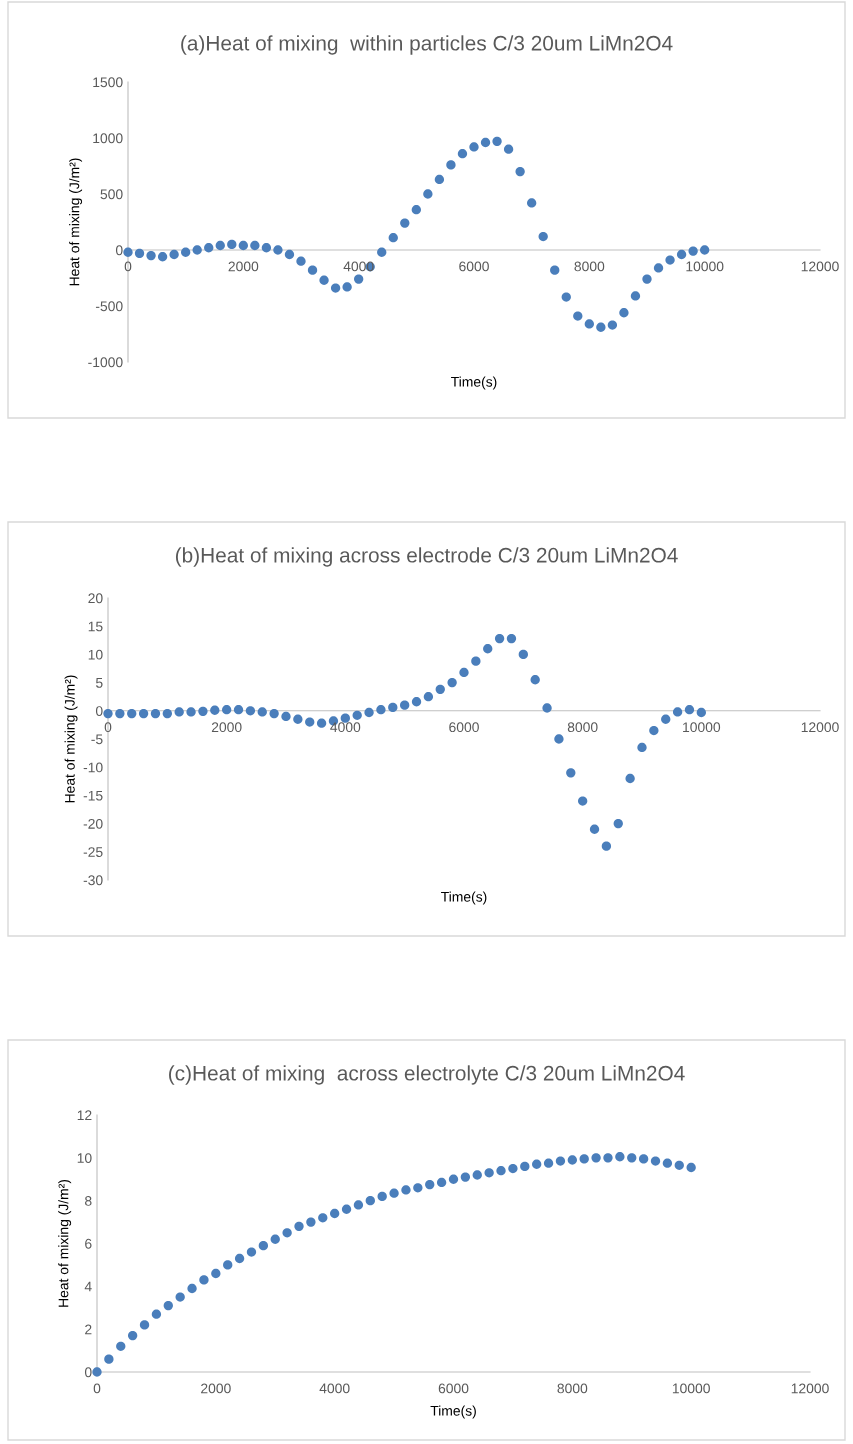 This screenshot has width=853, height=1444. What do you see at coordinates (426, 557) in the screenshot?
I see `chart-title: (b)Heat of mixing across electrode C/3 20um LiMn2O4` at bounding box center [426, 557].